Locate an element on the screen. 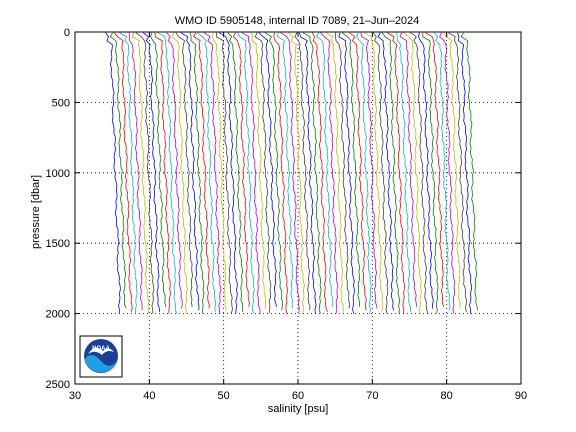 This screenshot has width=576, height=432. y-tick-labels: 0 500 1000 1500 2000 2500 is located at coordinates (58, 209).